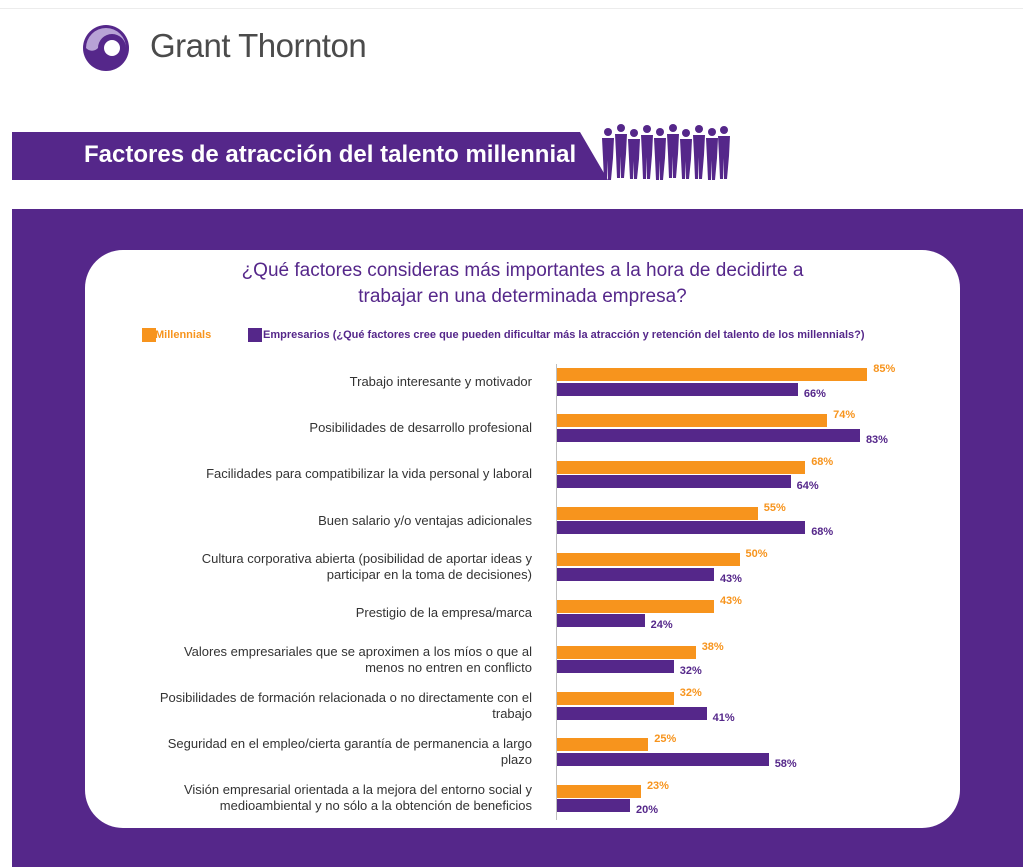  I want to click on data-label-empresarios: 83%, so click(876, 439).